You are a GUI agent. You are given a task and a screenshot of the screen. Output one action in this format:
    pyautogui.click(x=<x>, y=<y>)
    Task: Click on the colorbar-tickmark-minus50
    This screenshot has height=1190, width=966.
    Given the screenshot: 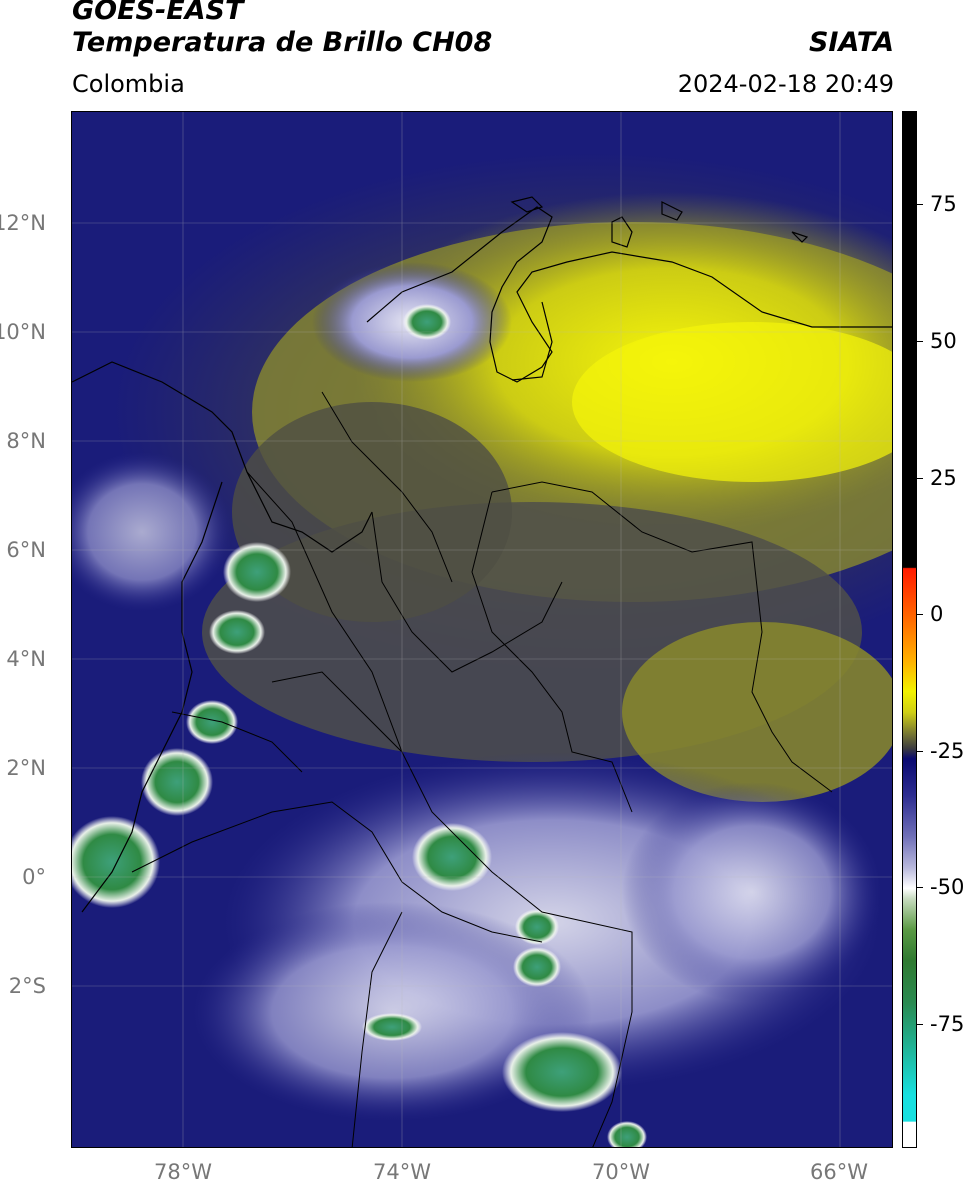 What is the action you would take?
    pyautogui.click(x=920, y=887)
    